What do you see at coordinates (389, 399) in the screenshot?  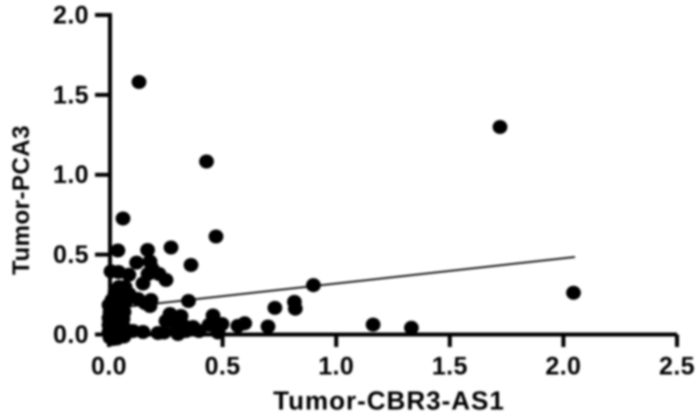 I see `svg-text: Tumor-CBR3-AS1` at bounding box center [389, 399].